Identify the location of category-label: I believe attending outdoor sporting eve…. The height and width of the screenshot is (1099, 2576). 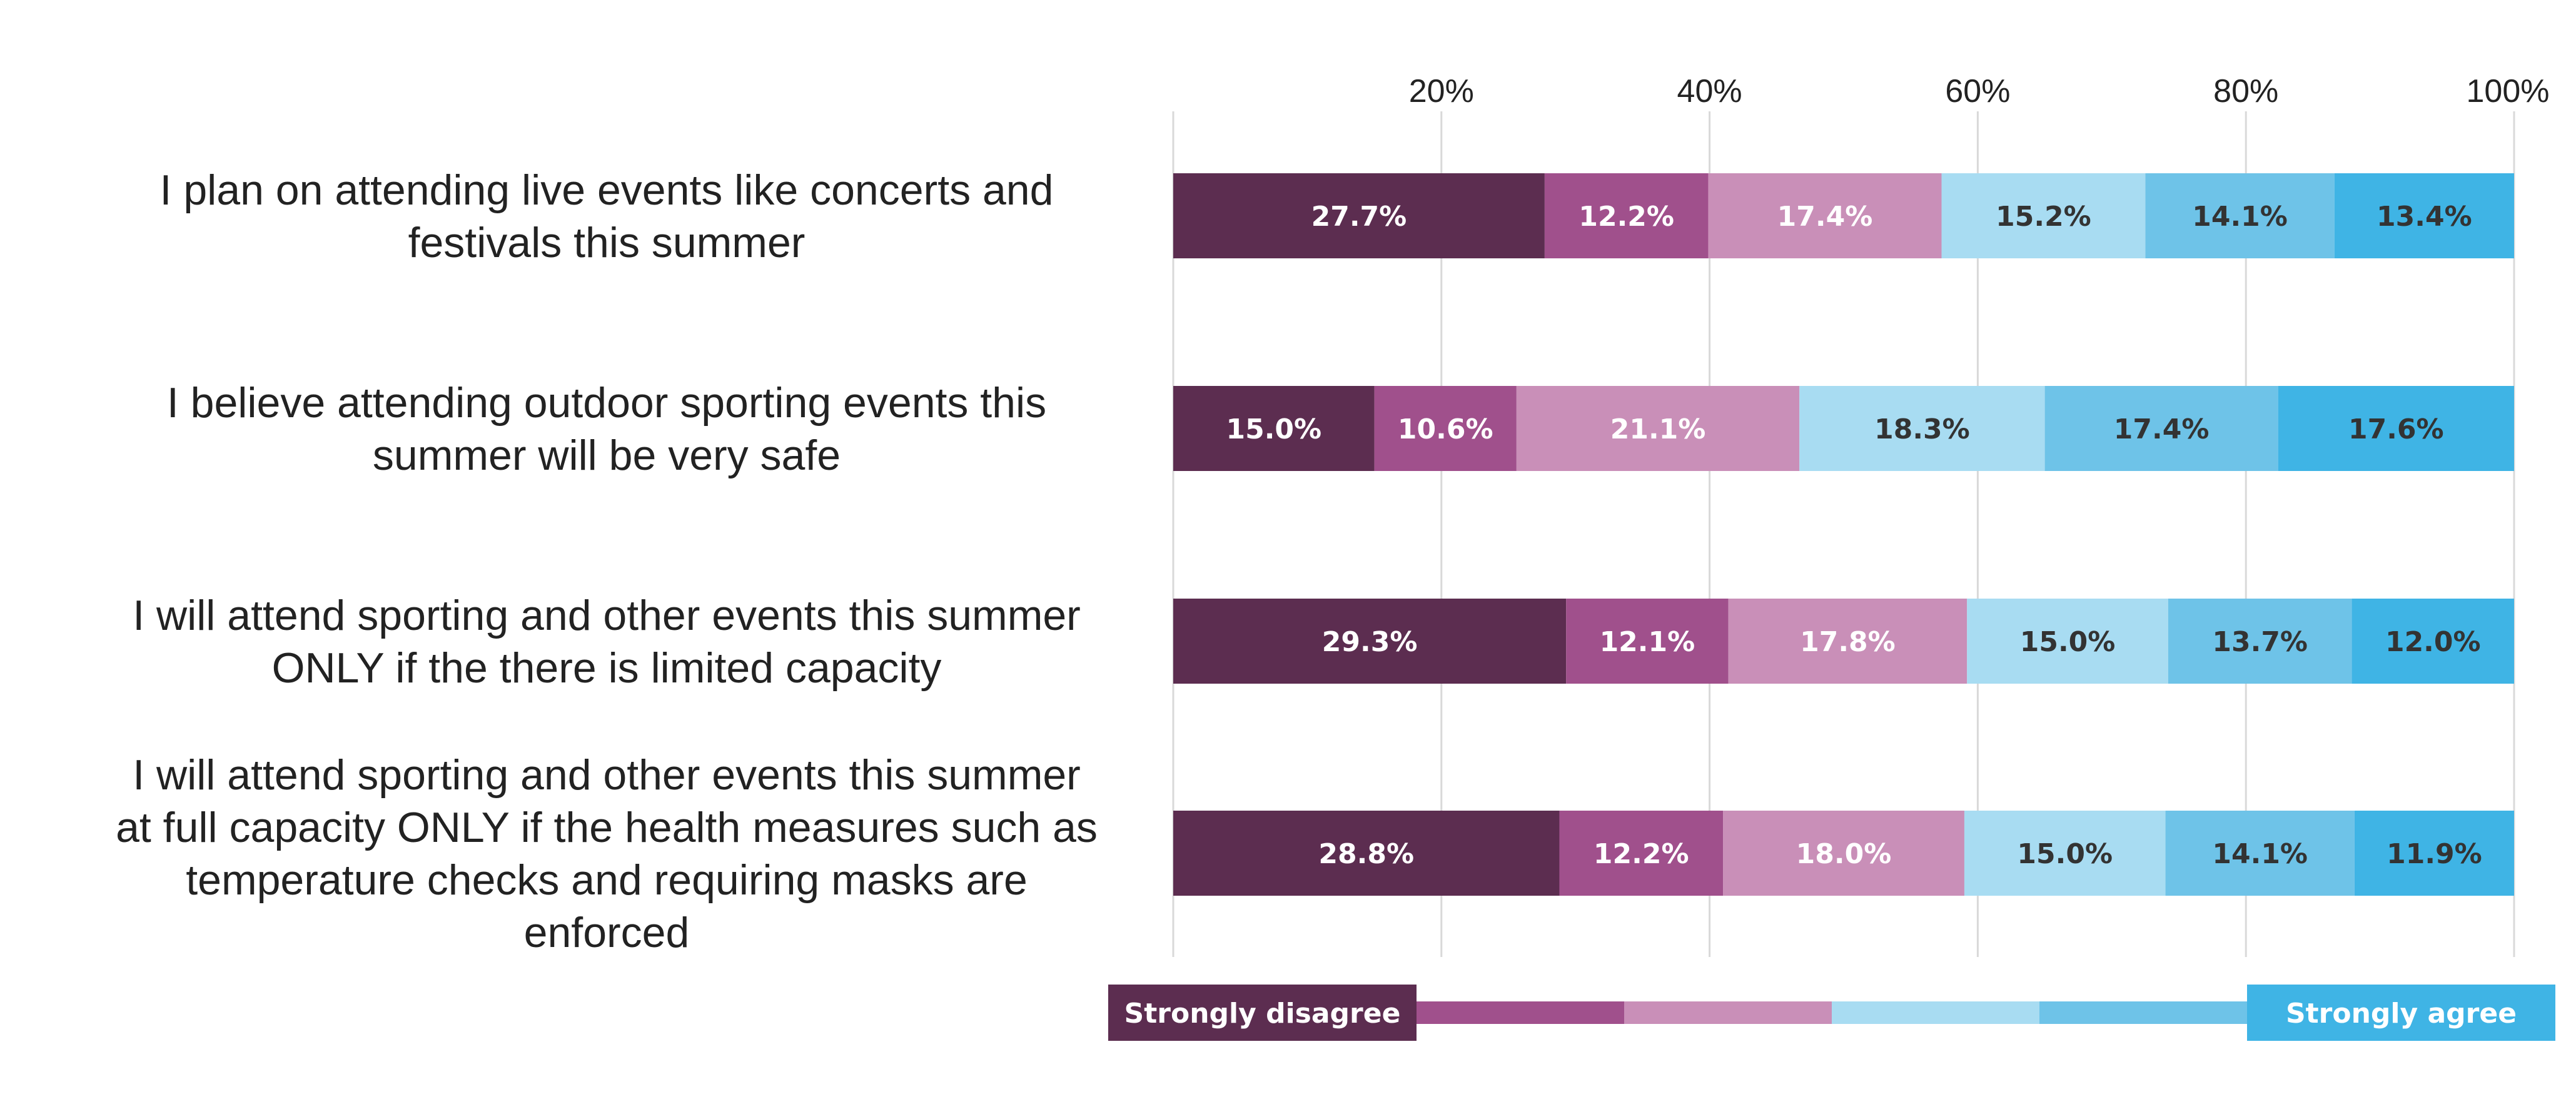
(606, 429).